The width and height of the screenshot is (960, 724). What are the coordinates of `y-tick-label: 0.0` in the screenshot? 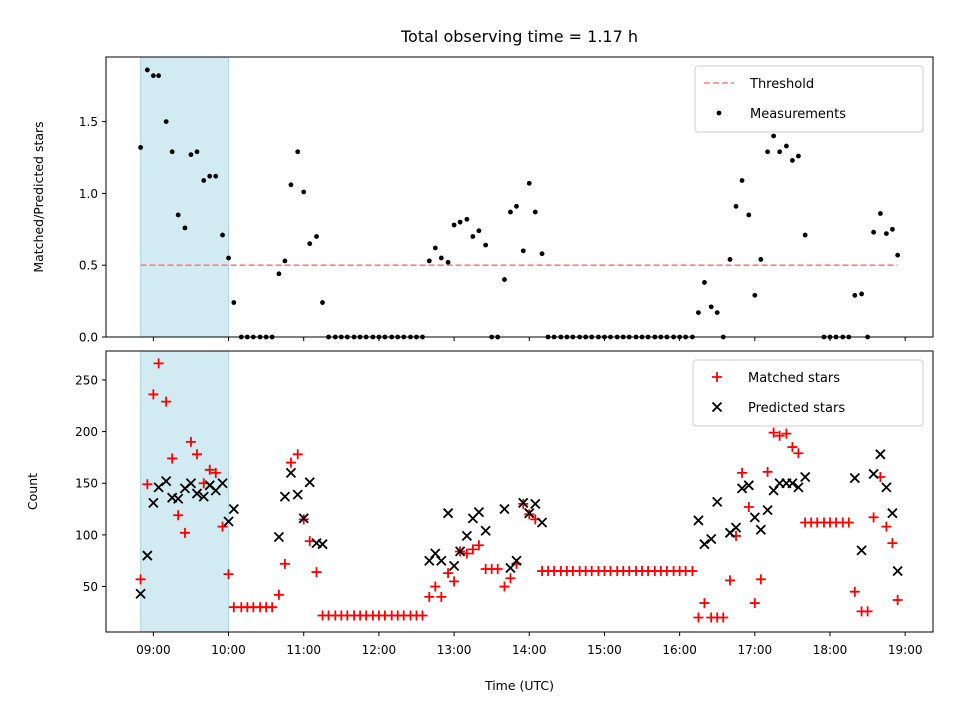 It's located at (88, 338).